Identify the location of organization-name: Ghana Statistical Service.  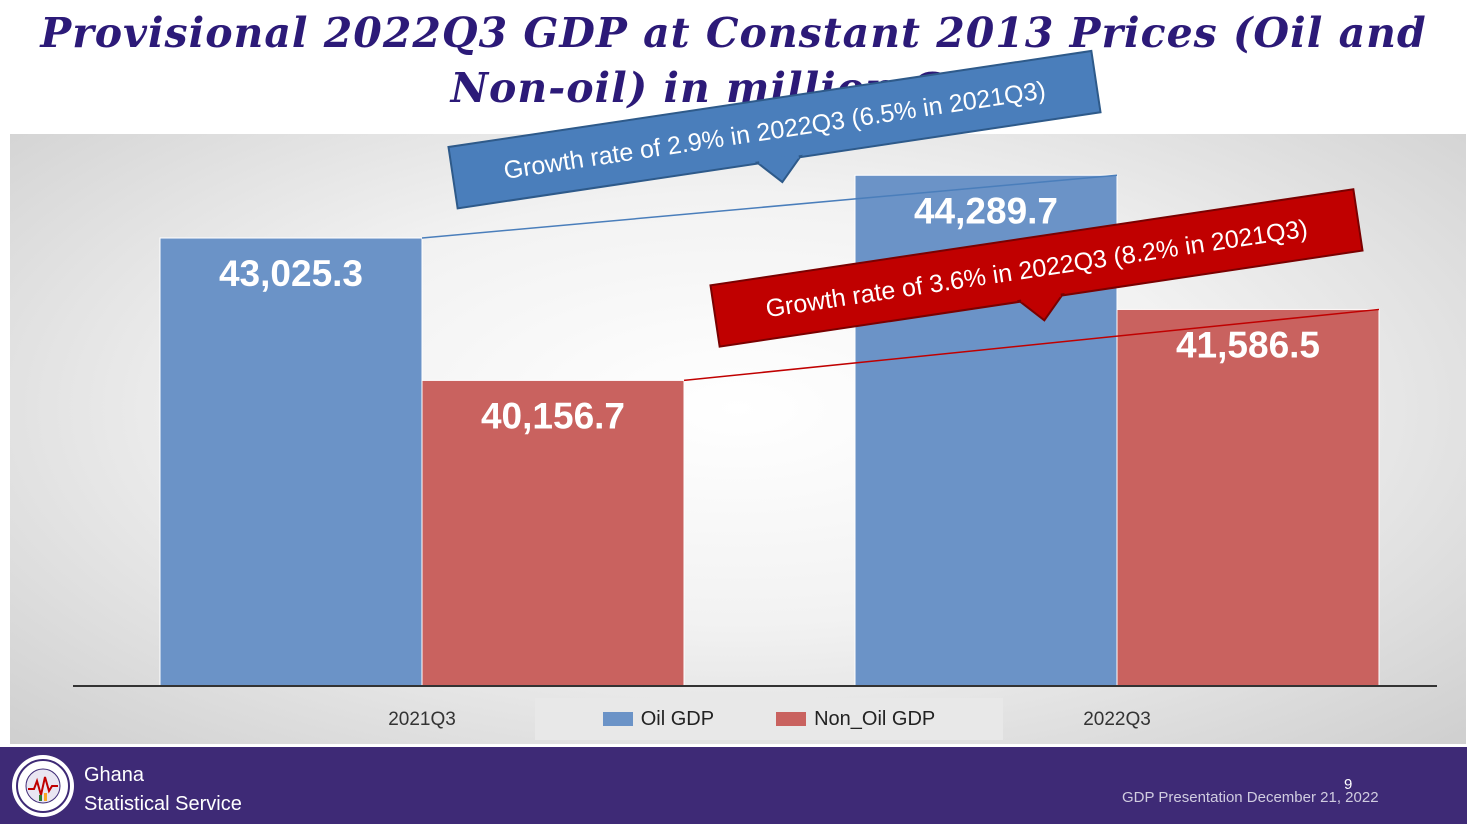
(163, 790).